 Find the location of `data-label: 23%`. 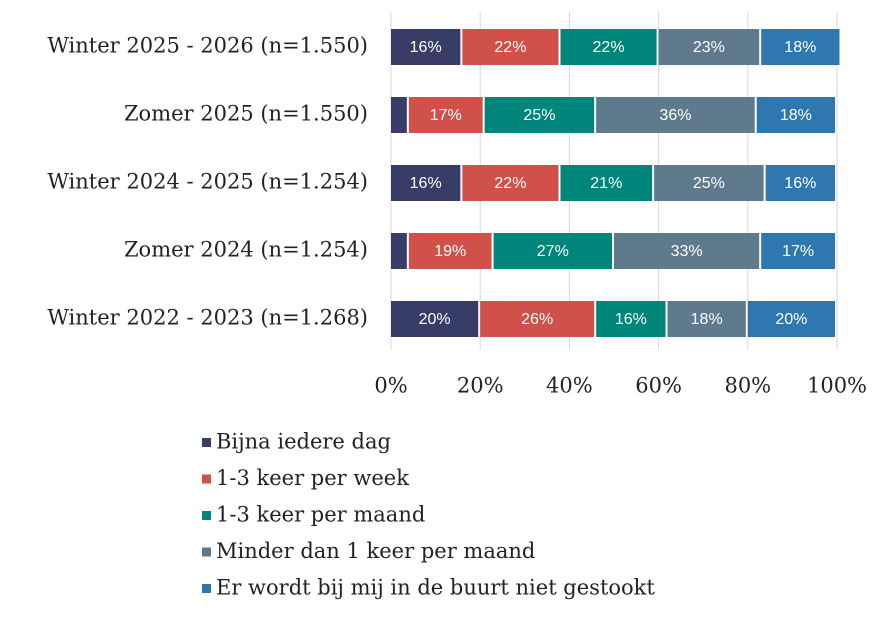

data-label: 23% is located at coordinates (709, 47).